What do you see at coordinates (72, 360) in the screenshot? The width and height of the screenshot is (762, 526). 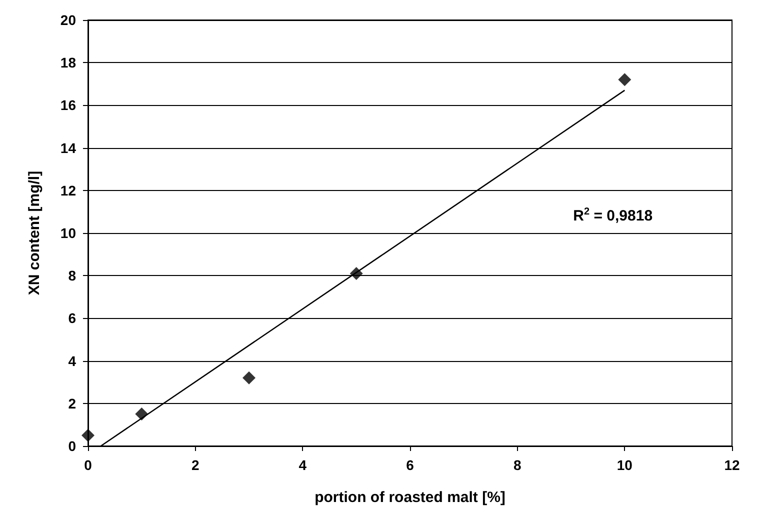 I see `y-tick-label: 4` at bounding box center [72, 360].